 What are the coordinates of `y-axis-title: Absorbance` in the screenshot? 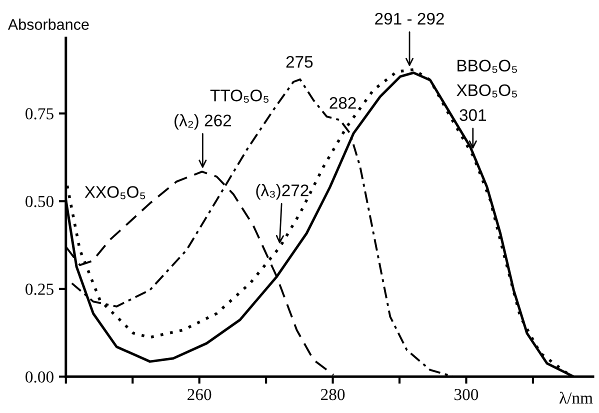 It's located at (48, 24).